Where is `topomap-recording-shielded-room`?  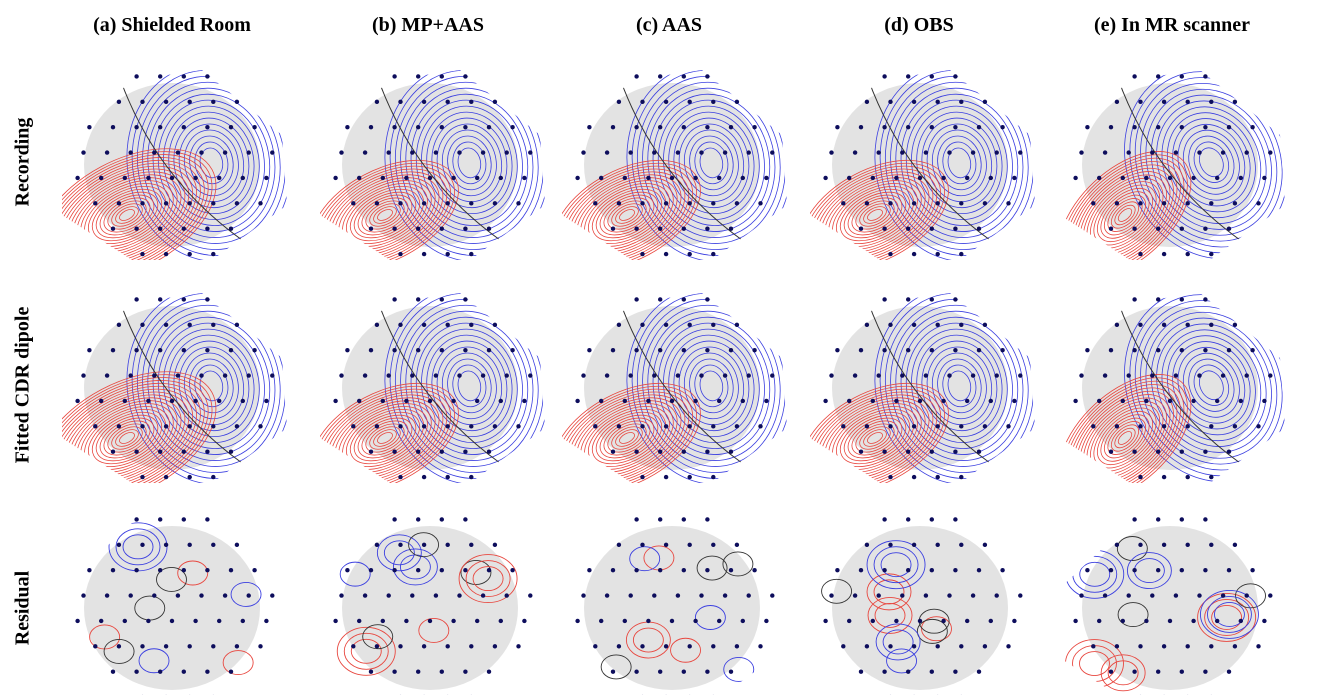 topomap-recording-shielded-room is located at coordinates (174, 165).